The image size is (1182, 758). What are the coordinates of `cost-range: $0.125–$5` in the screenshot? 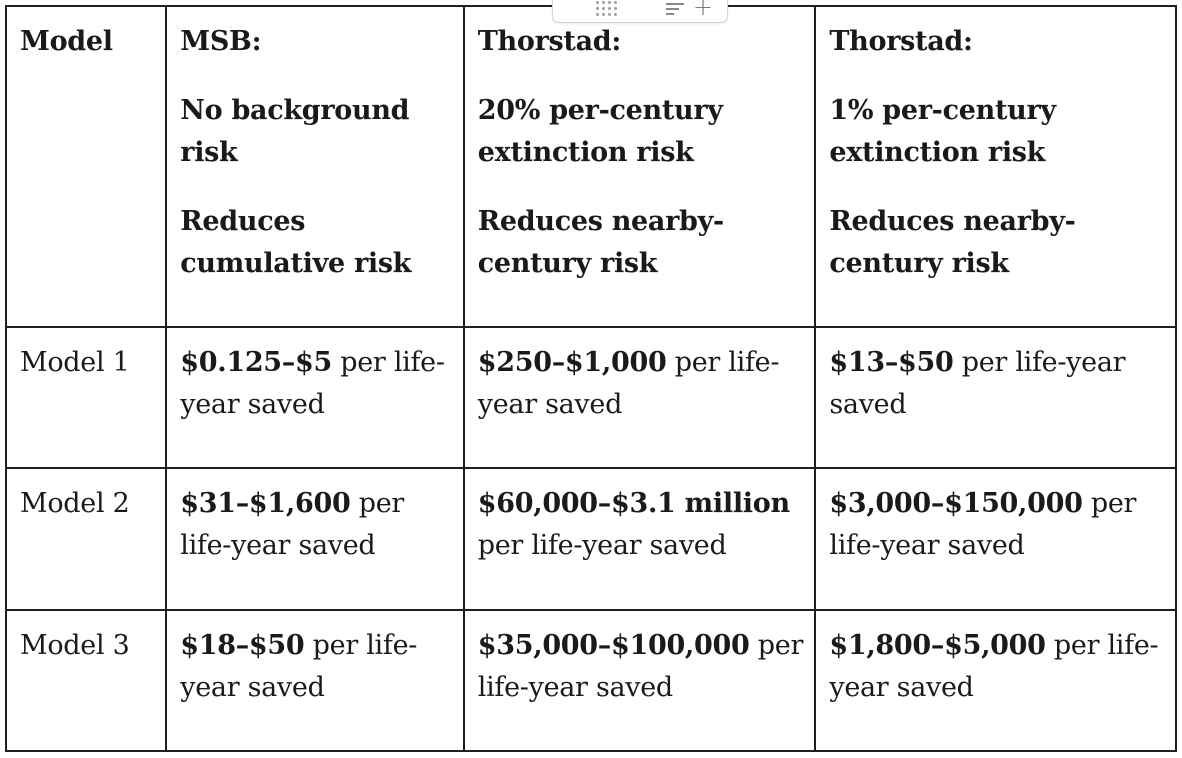 It's located at (256, 362).